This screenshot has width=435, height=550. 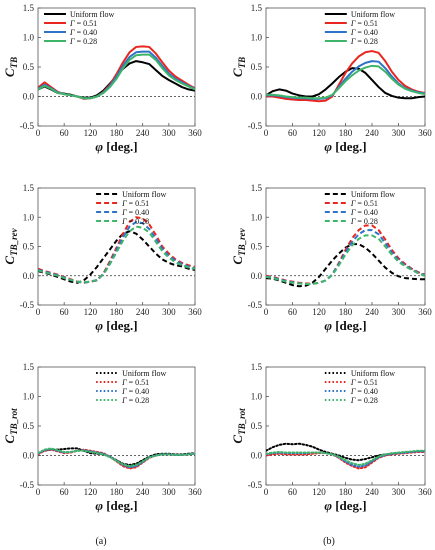 What do you see at coordinates (329, 541) in the screenshot?
I see `caption-b: (b)` at bounding box center [329, 541].